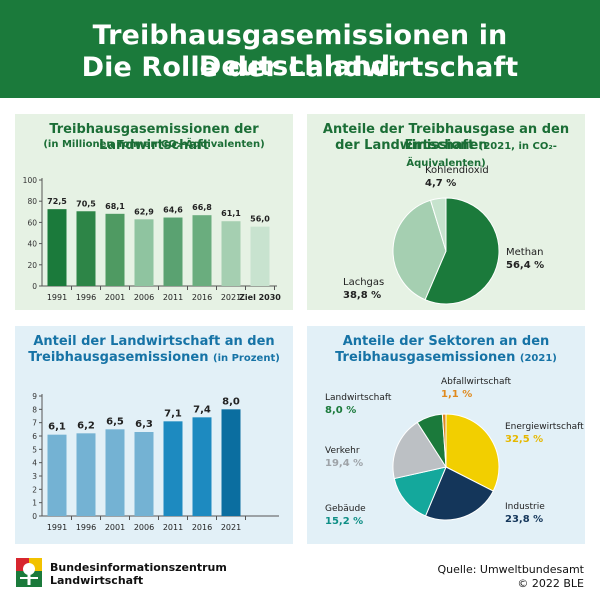 This screenshot has width=600, height=601. What do you see at coordinates (29, 572) in the screenshot?
I see `ble-logo-icon` at bounding box center [29, 572].